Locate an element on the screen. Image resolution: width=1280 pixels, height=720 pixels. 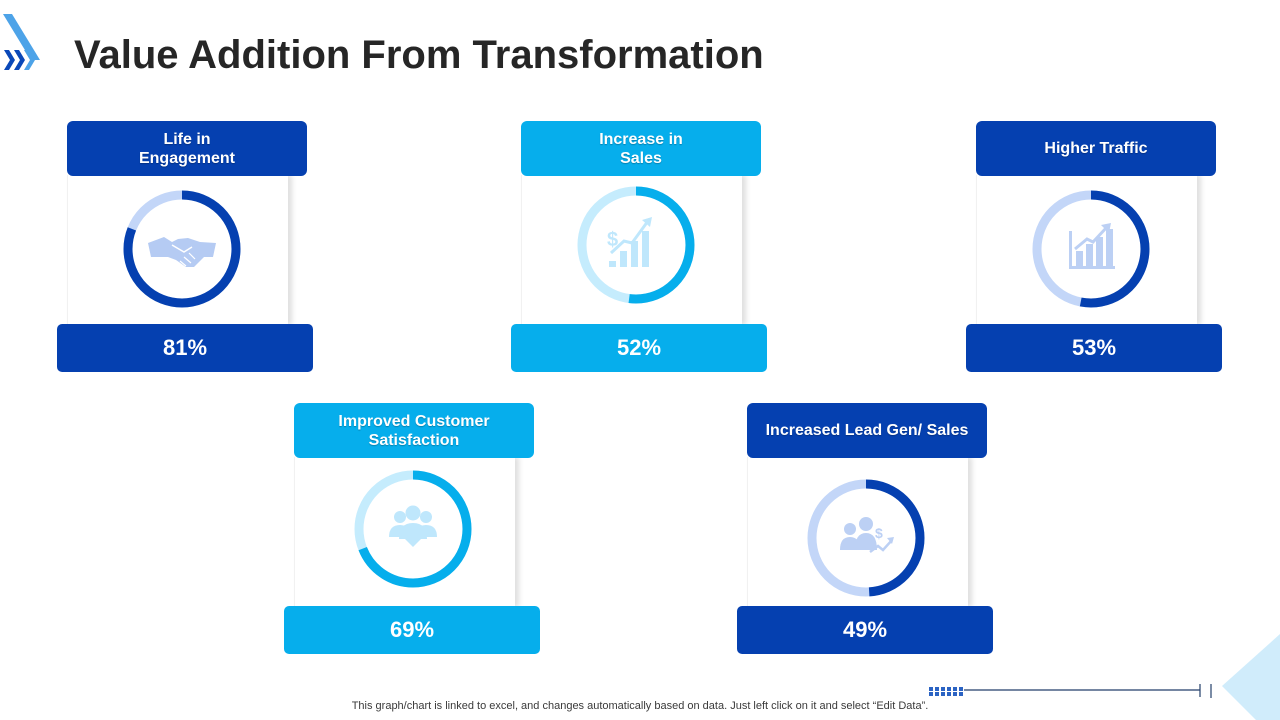
metric-card-increased-lead-gen-sales: Increased Lead Gen/ Sales $ 49% is located at coordinates (865, 529).